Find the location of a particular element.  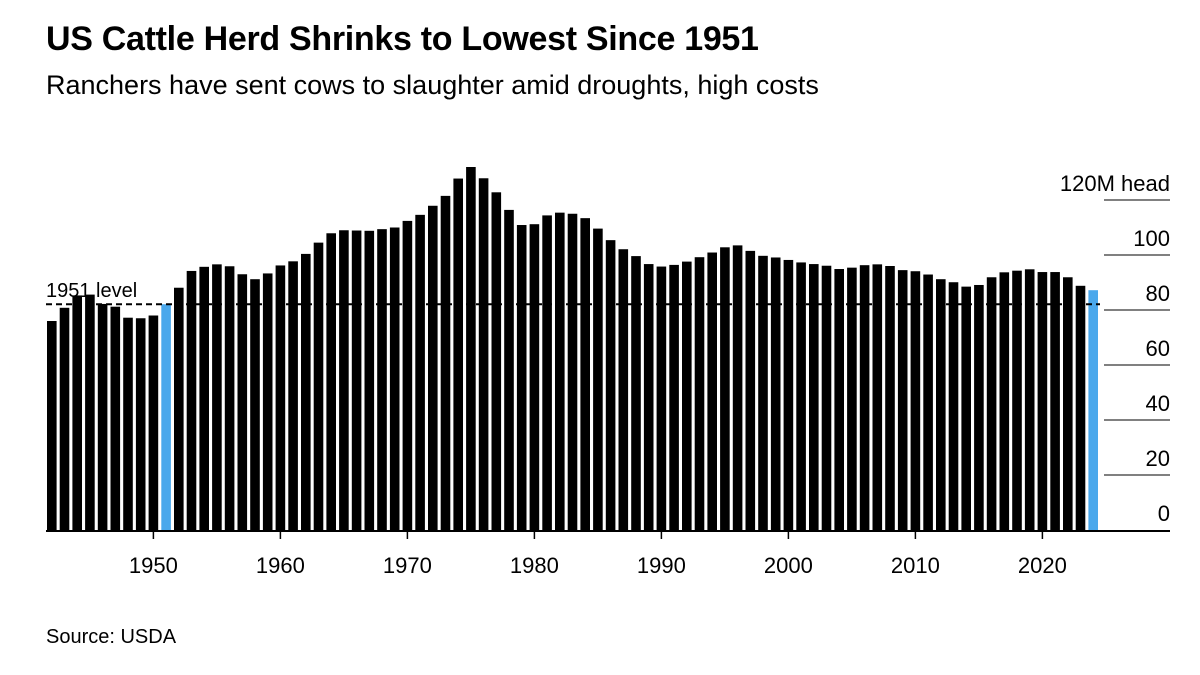

x-tick-label-2010: 2010 is located at coordinates (915, 565).